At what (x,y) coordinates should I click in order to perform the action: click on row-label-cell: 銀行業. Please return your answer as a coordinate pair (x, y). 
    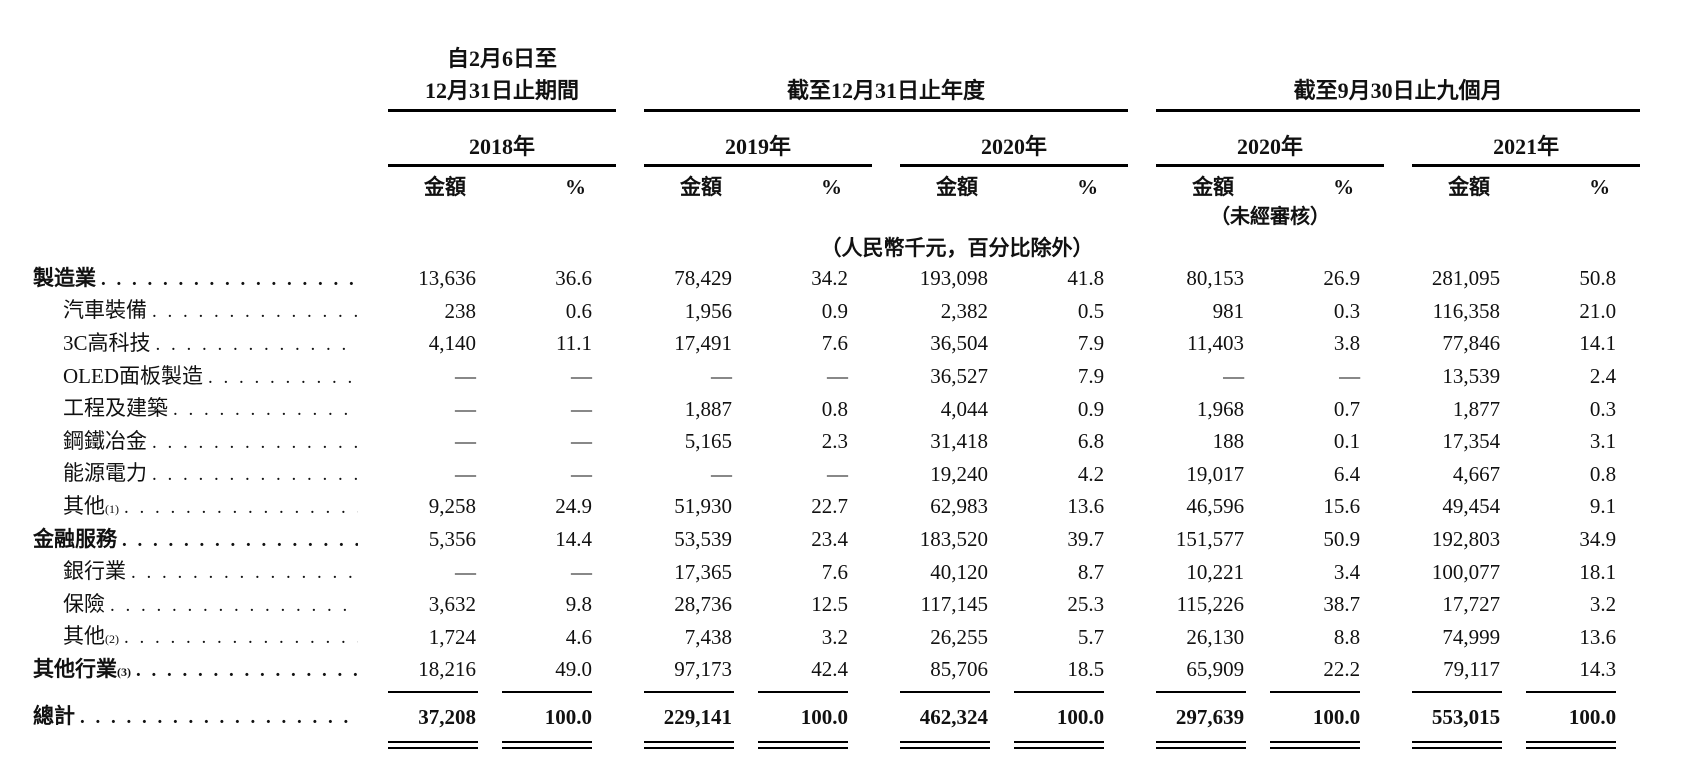
    Looking at the image, I should click on (194, 571).